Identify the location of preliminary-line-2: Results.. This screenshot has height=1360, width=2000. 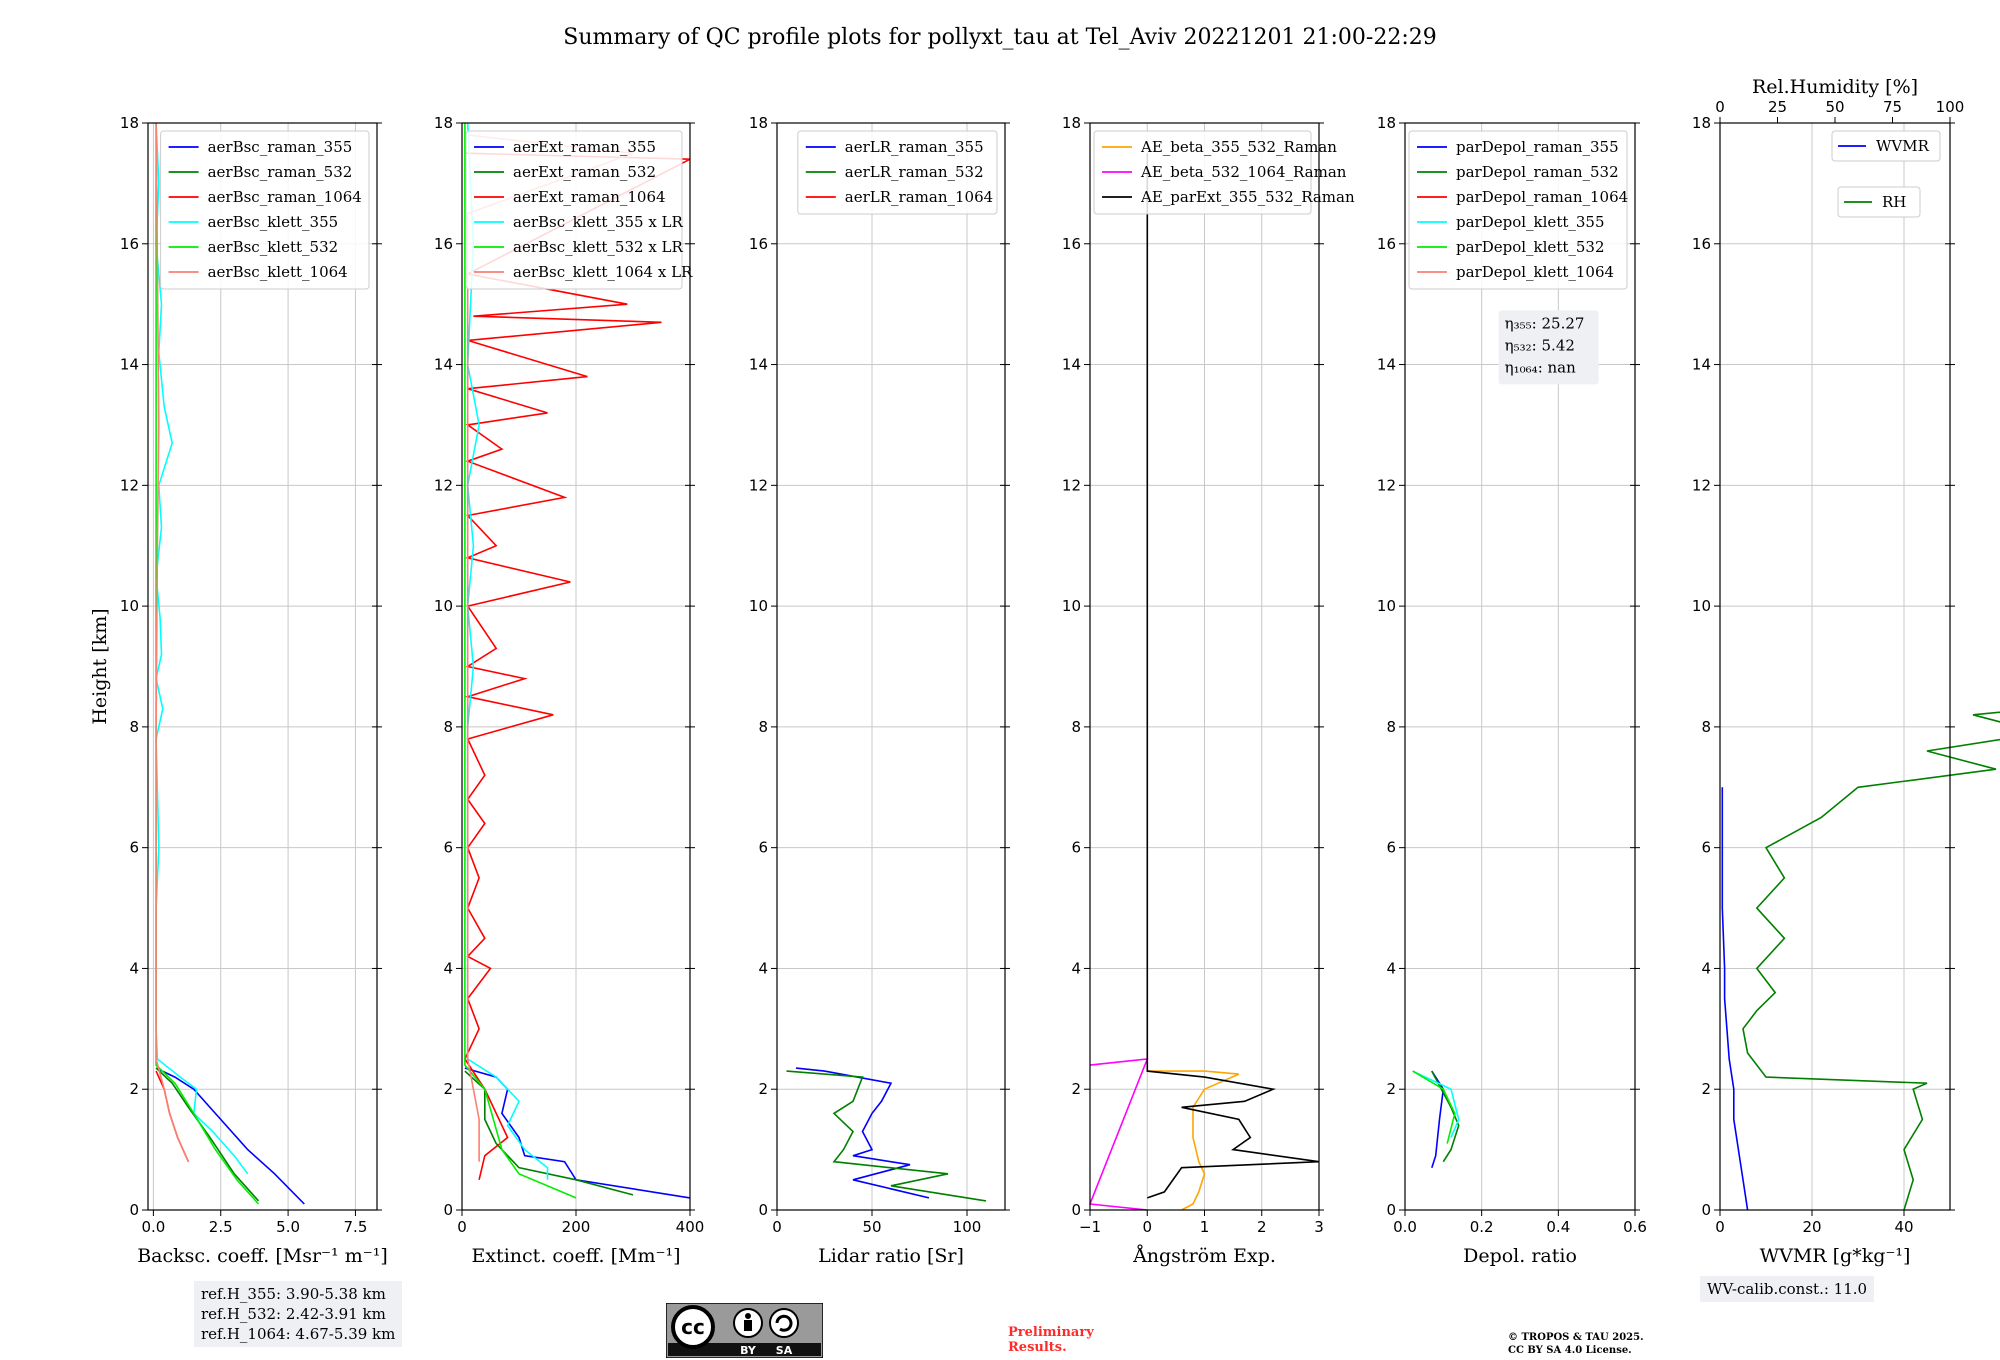
(1037, 1347).